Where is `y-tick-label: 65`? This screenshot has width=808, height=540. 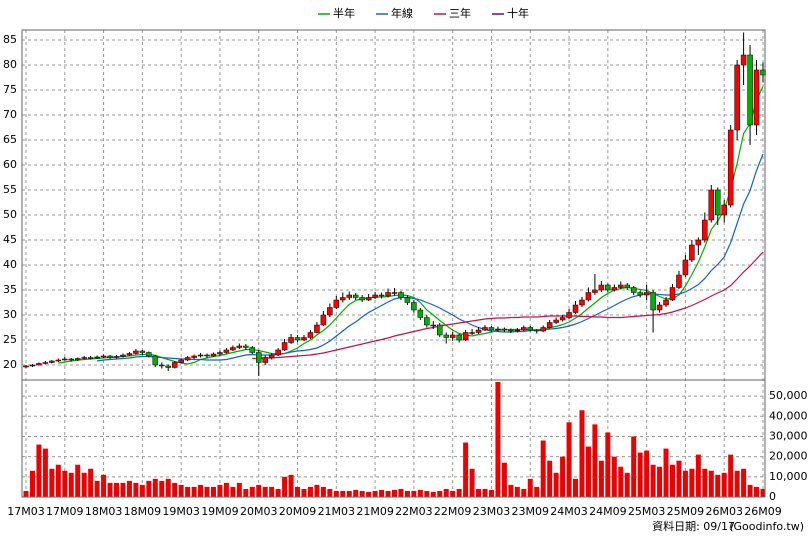
y-tick-label: 65 is located at coordinates (10, 139).